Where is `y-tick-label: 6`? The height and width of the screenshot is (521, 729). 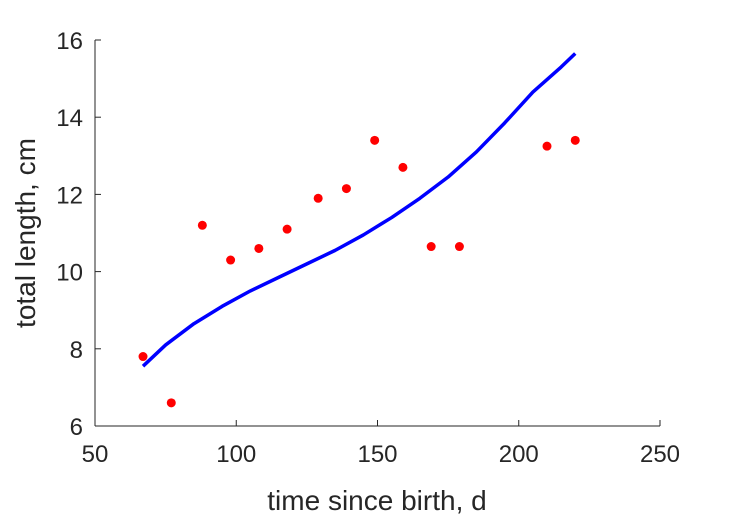 y-tick-label: 6 is located at coordinates (76, 427).